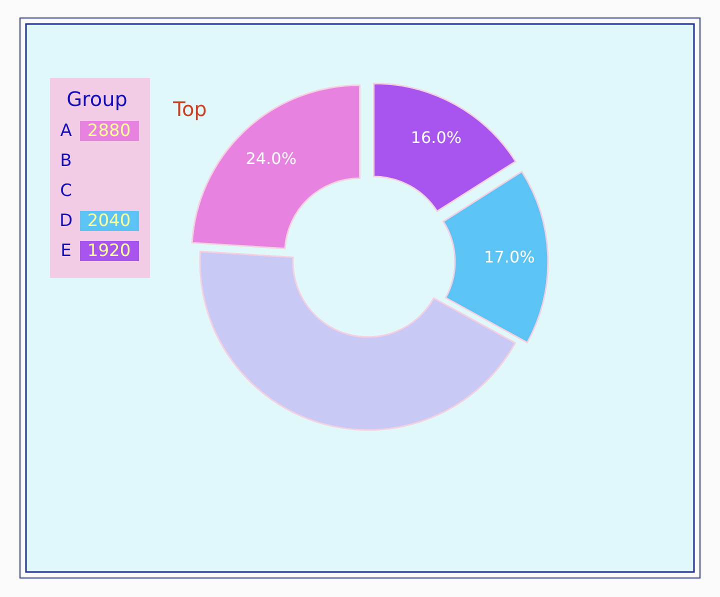  What do you see at coordinates (436, 138) in the screenshot?
I see `data-label: 16.0%` at bounding box center [436, 138].